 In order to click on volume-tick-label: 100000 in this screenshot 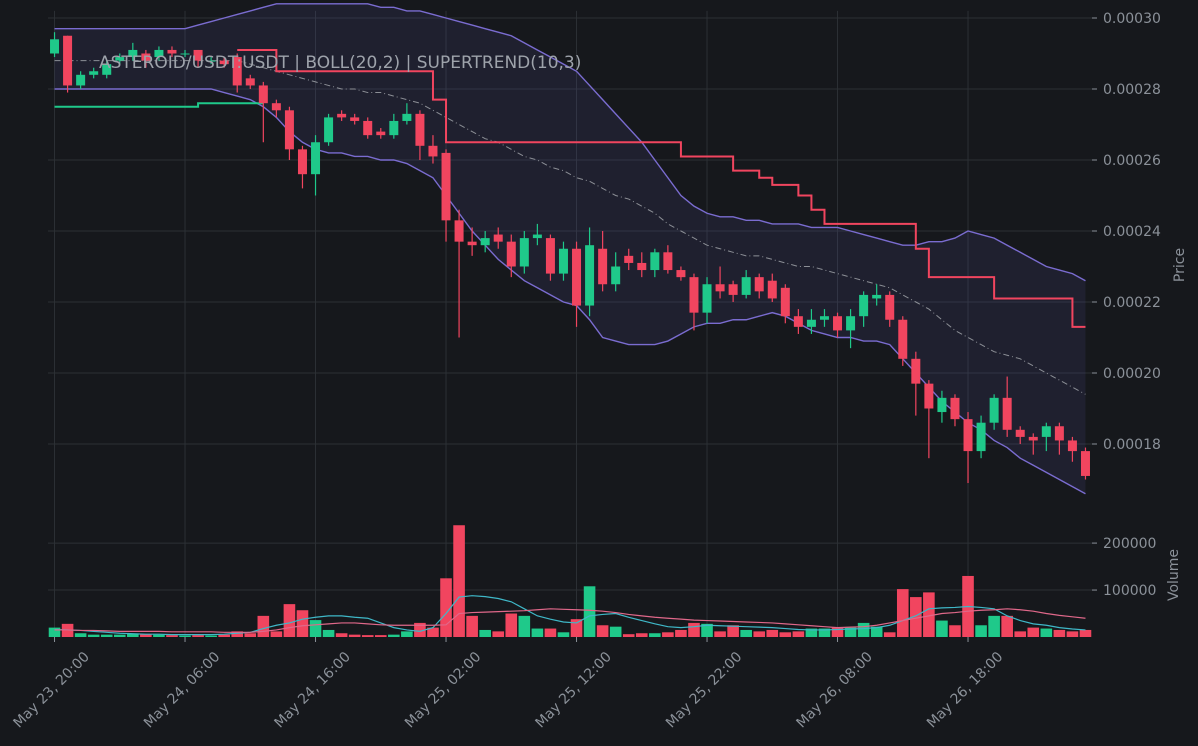, I will do `click(1129, 591)`.